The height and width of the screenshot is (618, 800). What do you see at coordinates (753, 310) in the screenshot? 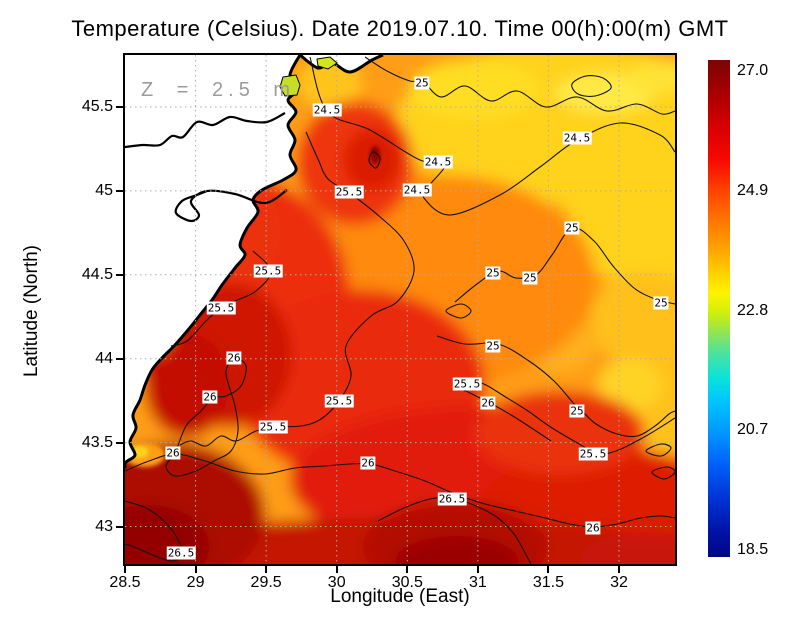
I see `colorbar-tick-label: 22.8` at bounding box center [753, 310].